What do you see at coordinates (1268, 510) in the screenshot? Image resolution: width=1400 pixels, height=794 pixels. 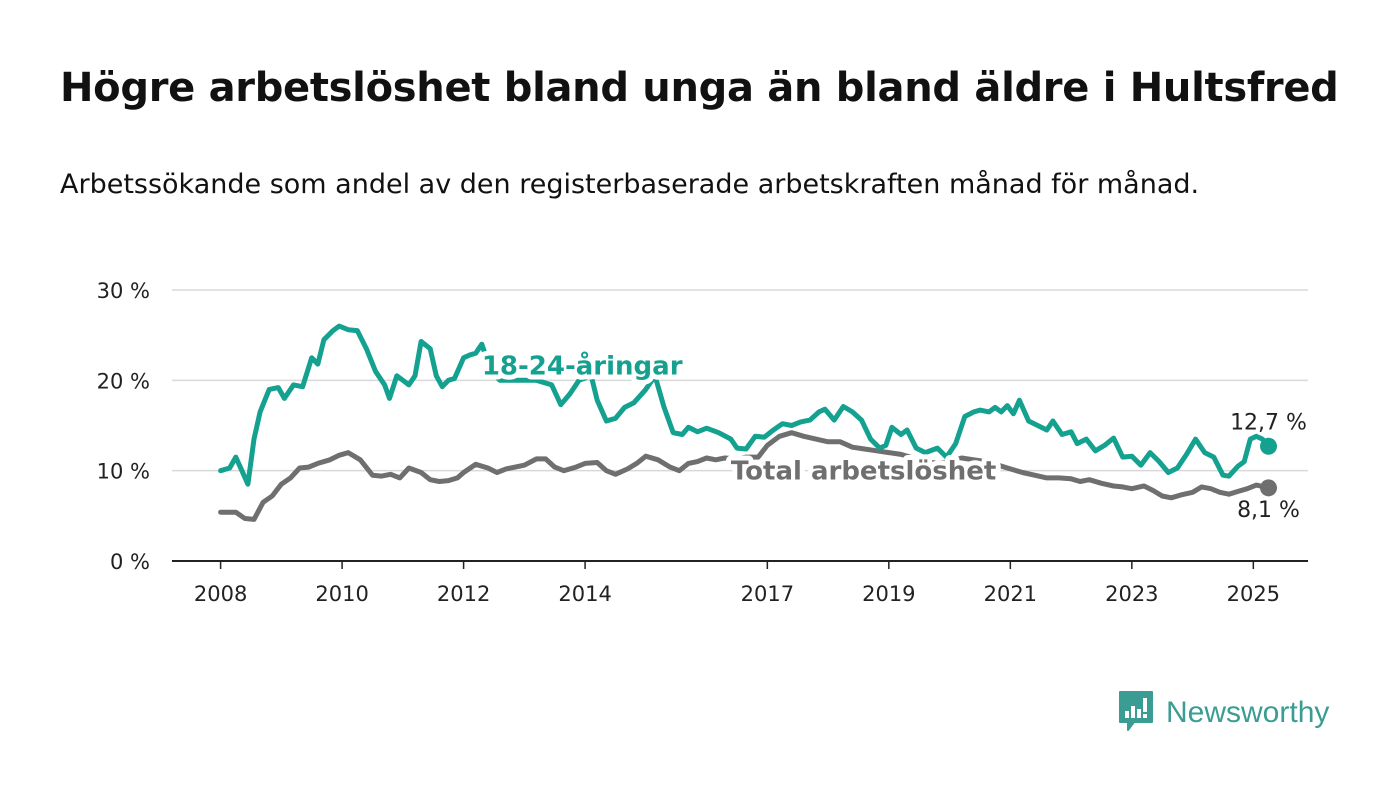 I see `end-label-total: 8,1 %` at bounding box center [1268, 510].